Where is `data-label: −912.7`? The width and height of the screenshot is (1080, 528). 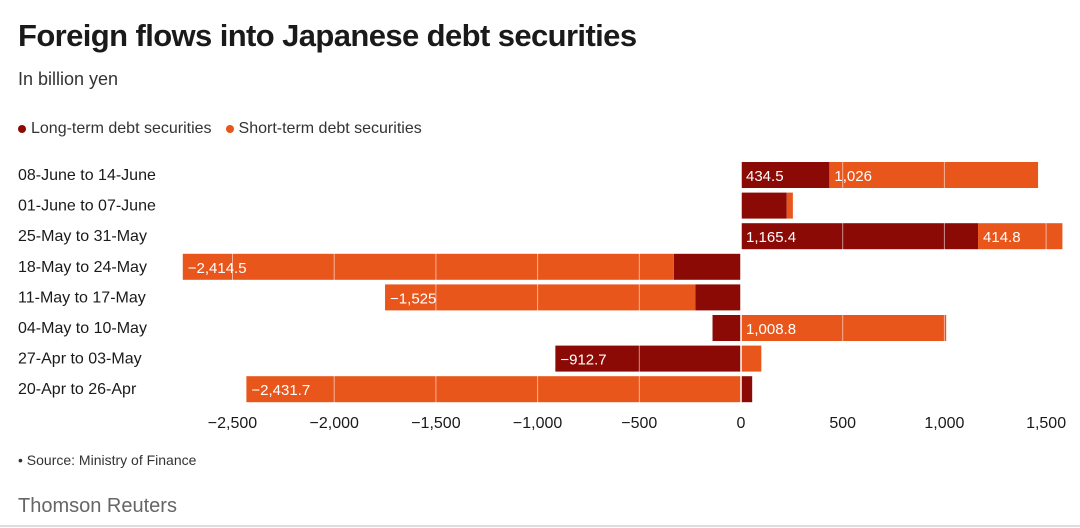 data-label: −912.7 is located at coordinates (583, 360).